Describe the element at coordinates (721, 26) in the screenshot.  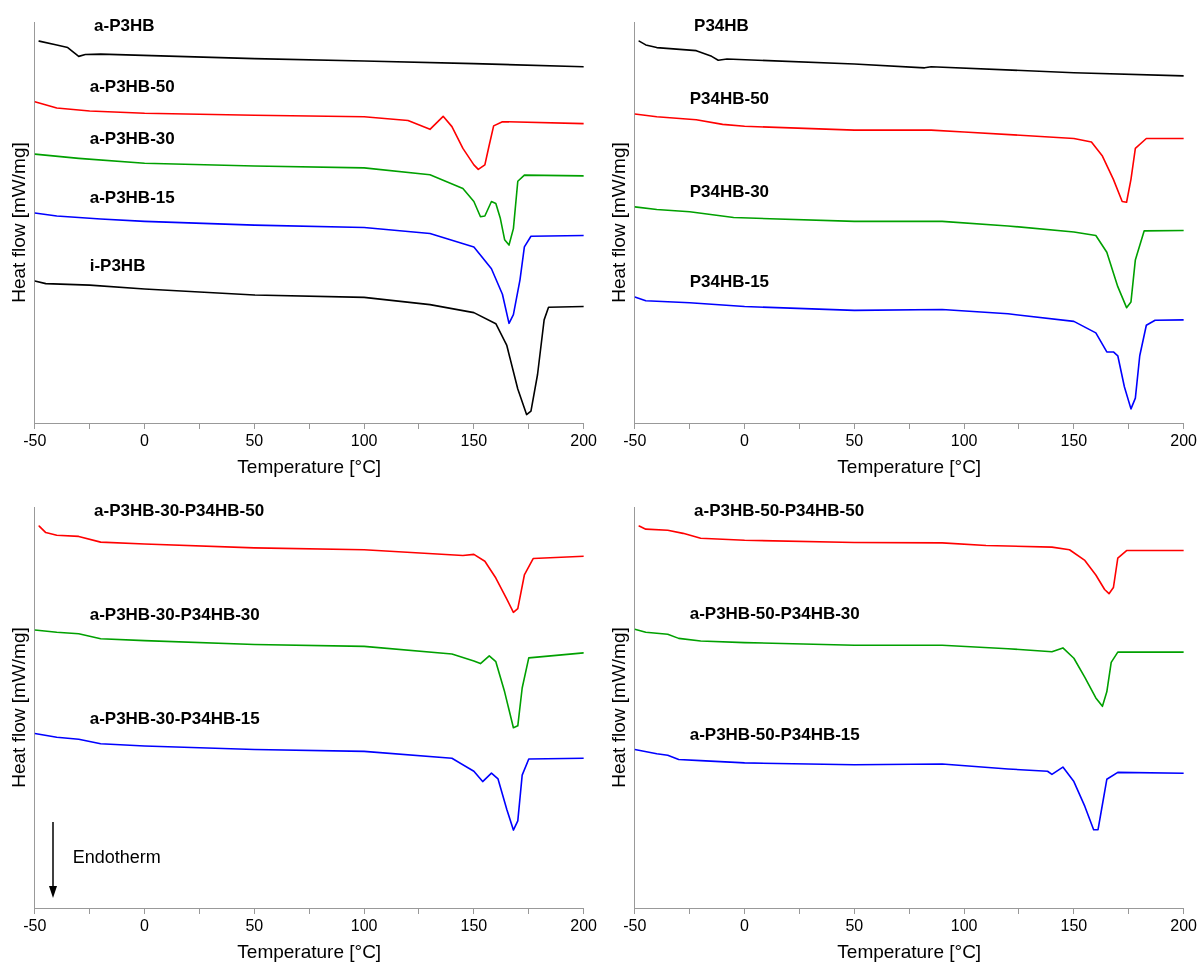
I see `series-label: P34HB` at that location.